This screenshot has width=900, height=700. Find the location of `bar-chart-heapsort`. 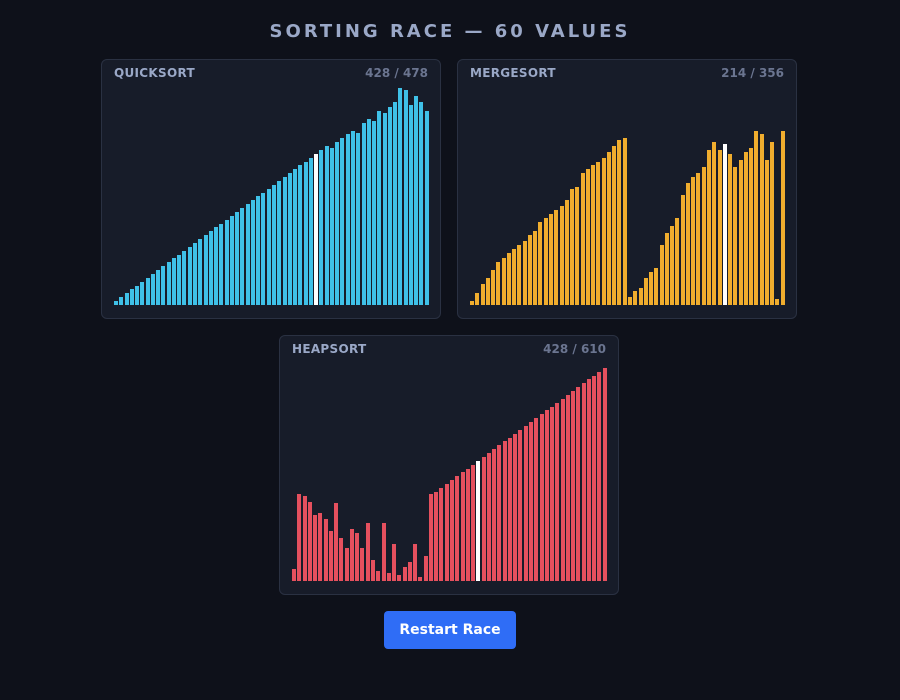

bar-chart-heapsort is located at coordinates (450, 472).